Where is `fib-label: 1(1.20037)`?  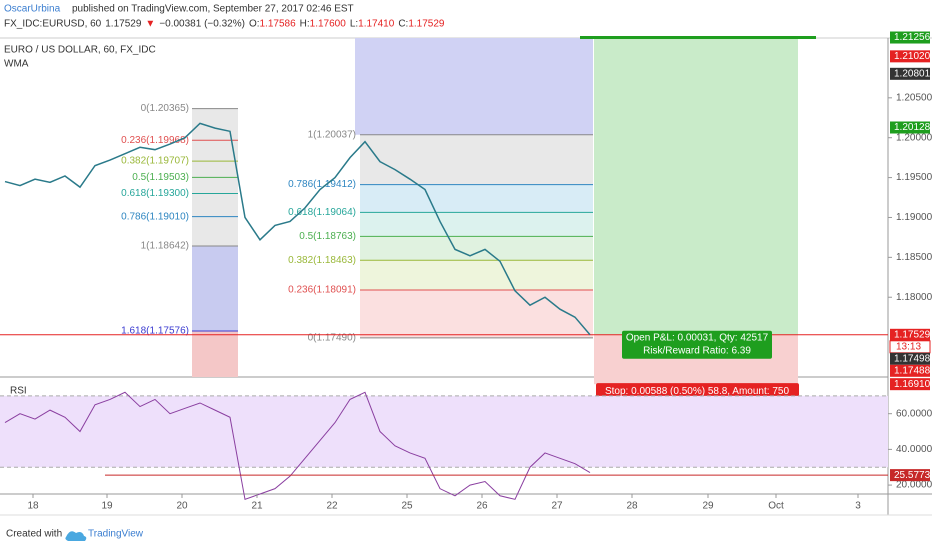 fib-label: 1(1.20037) is located at coordinates (332, 134).